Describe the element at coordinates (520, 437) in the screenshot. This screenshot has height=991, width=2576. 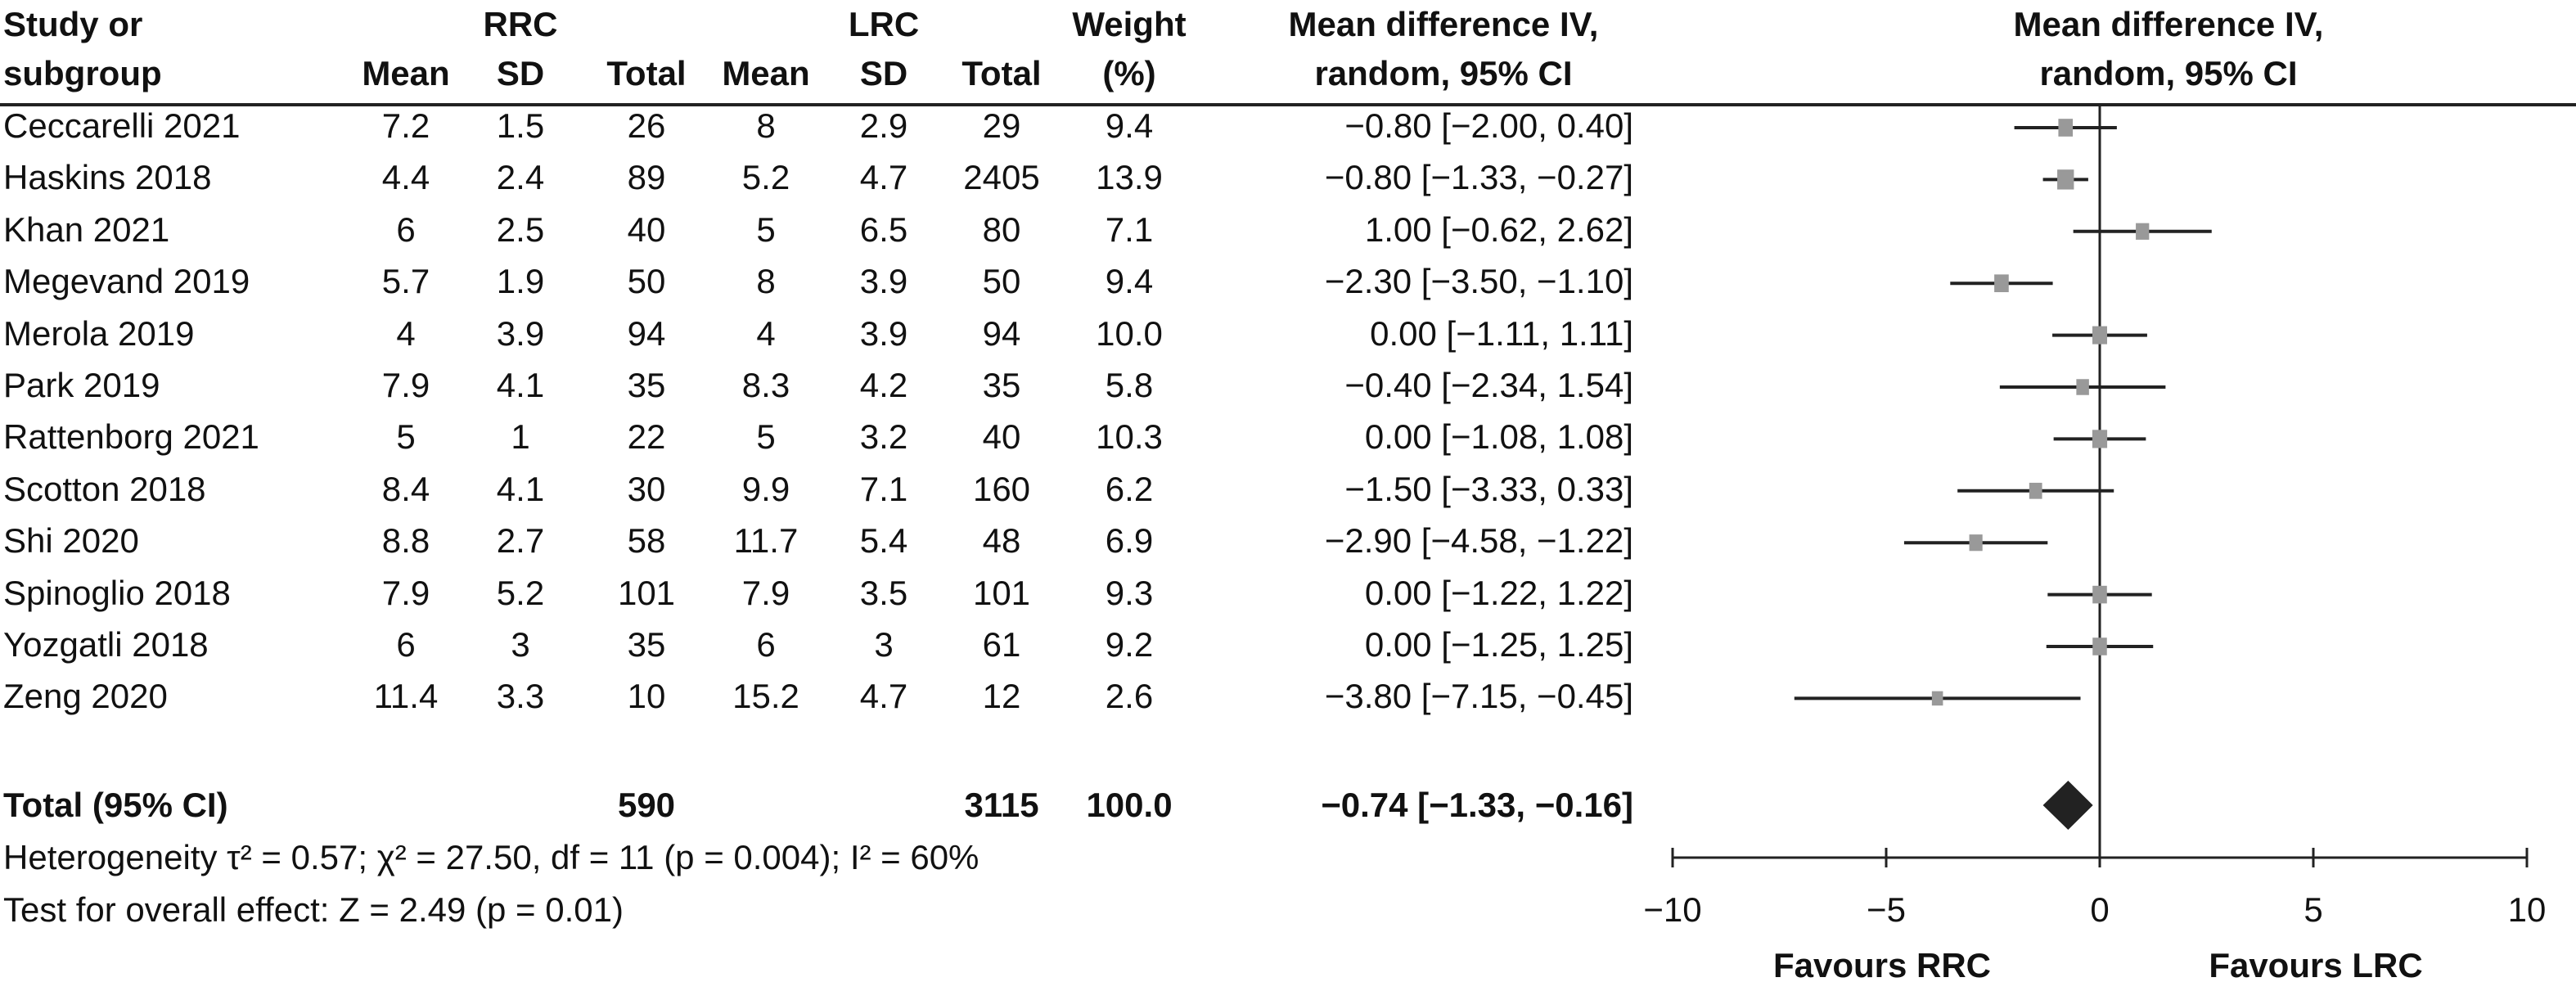
I see `study-rrc-sd: 1` at that location.